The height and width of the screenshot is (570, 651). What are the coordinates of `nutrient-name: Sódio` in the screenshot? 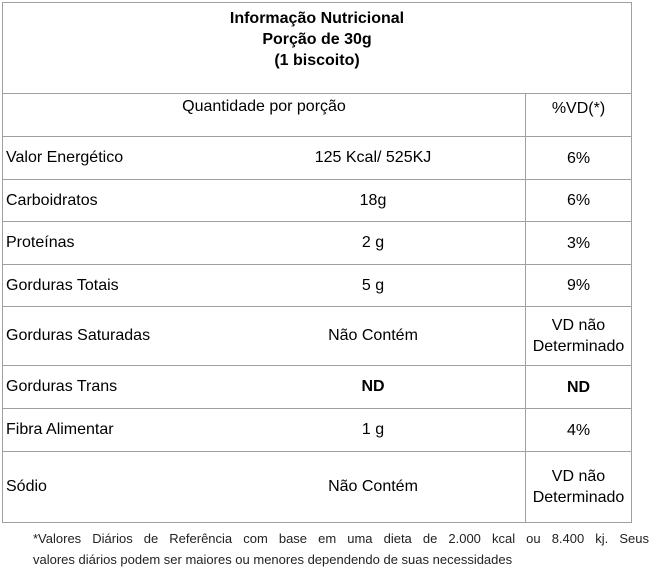 It's located at (26, 486).